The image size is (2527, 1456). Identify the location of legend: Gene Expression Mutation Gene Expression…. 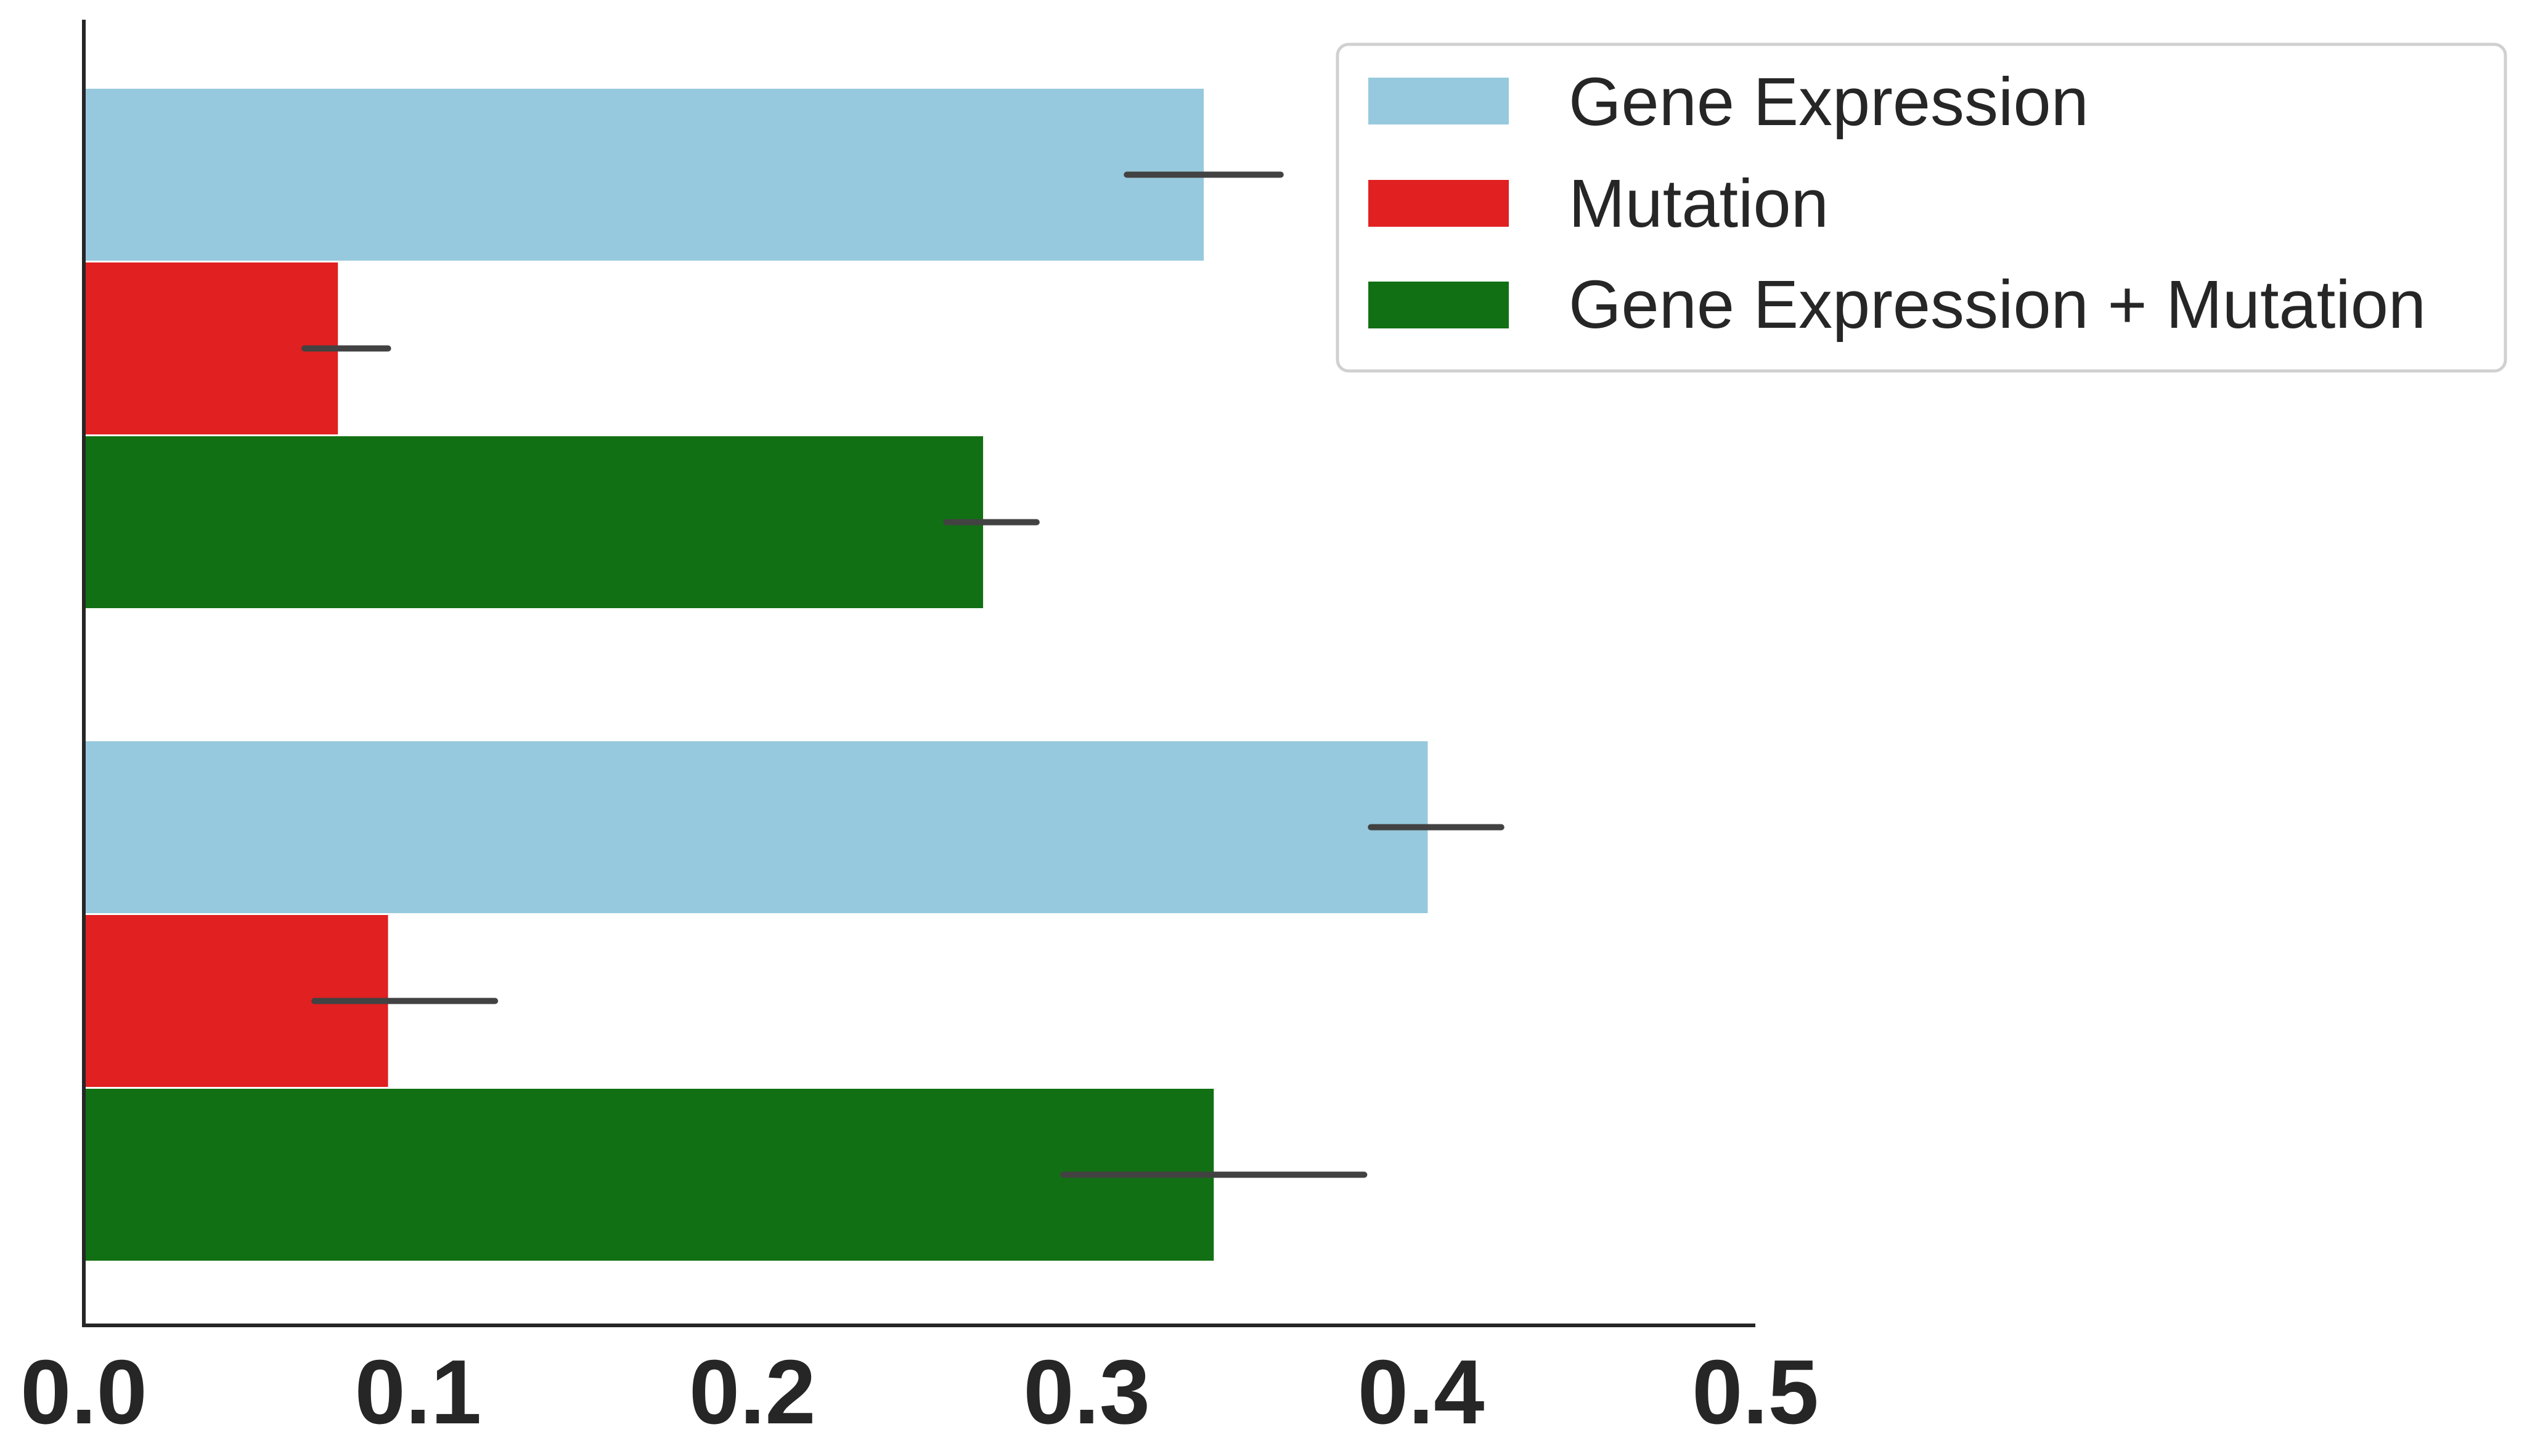
(1921, 208).